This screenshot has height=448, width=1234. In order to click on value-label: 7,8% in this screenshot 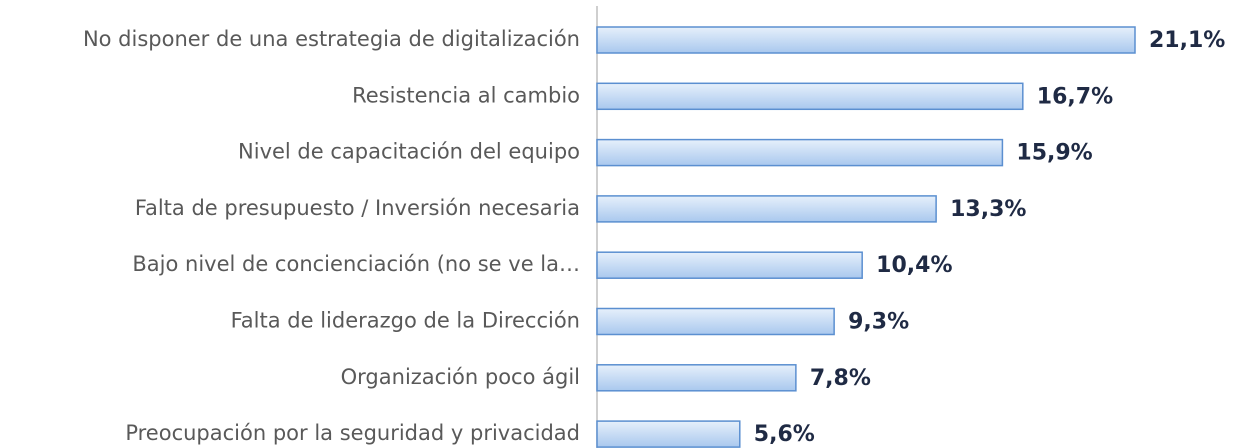, I will do `click(840, 378)`.